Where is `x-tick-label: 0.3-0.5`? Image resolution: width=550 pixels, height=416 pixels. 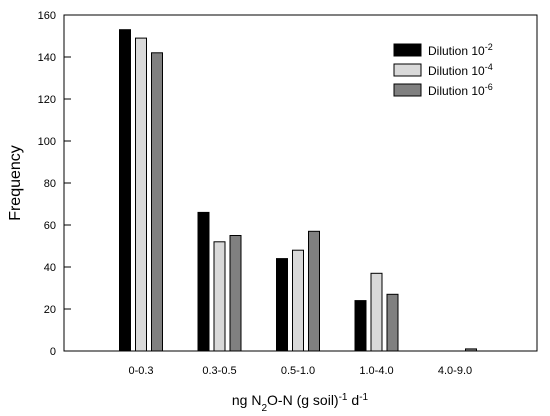
x-tick-label: 0.3-0.5 is located at coordinates (219, 371).